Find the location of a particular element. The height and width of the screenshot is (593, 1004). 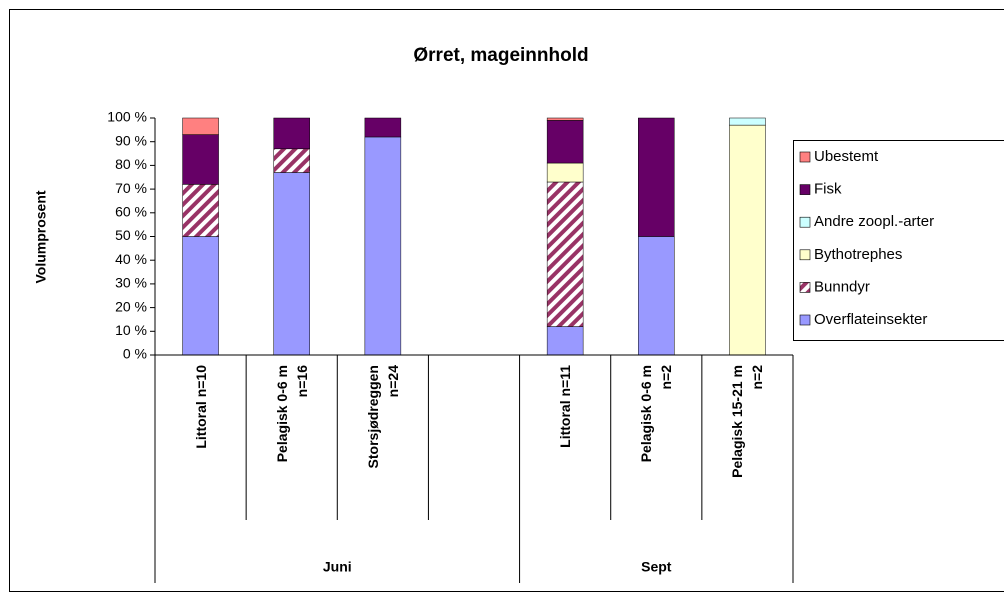

legend-label: Bunndyr is located at coordinates (842, 286).